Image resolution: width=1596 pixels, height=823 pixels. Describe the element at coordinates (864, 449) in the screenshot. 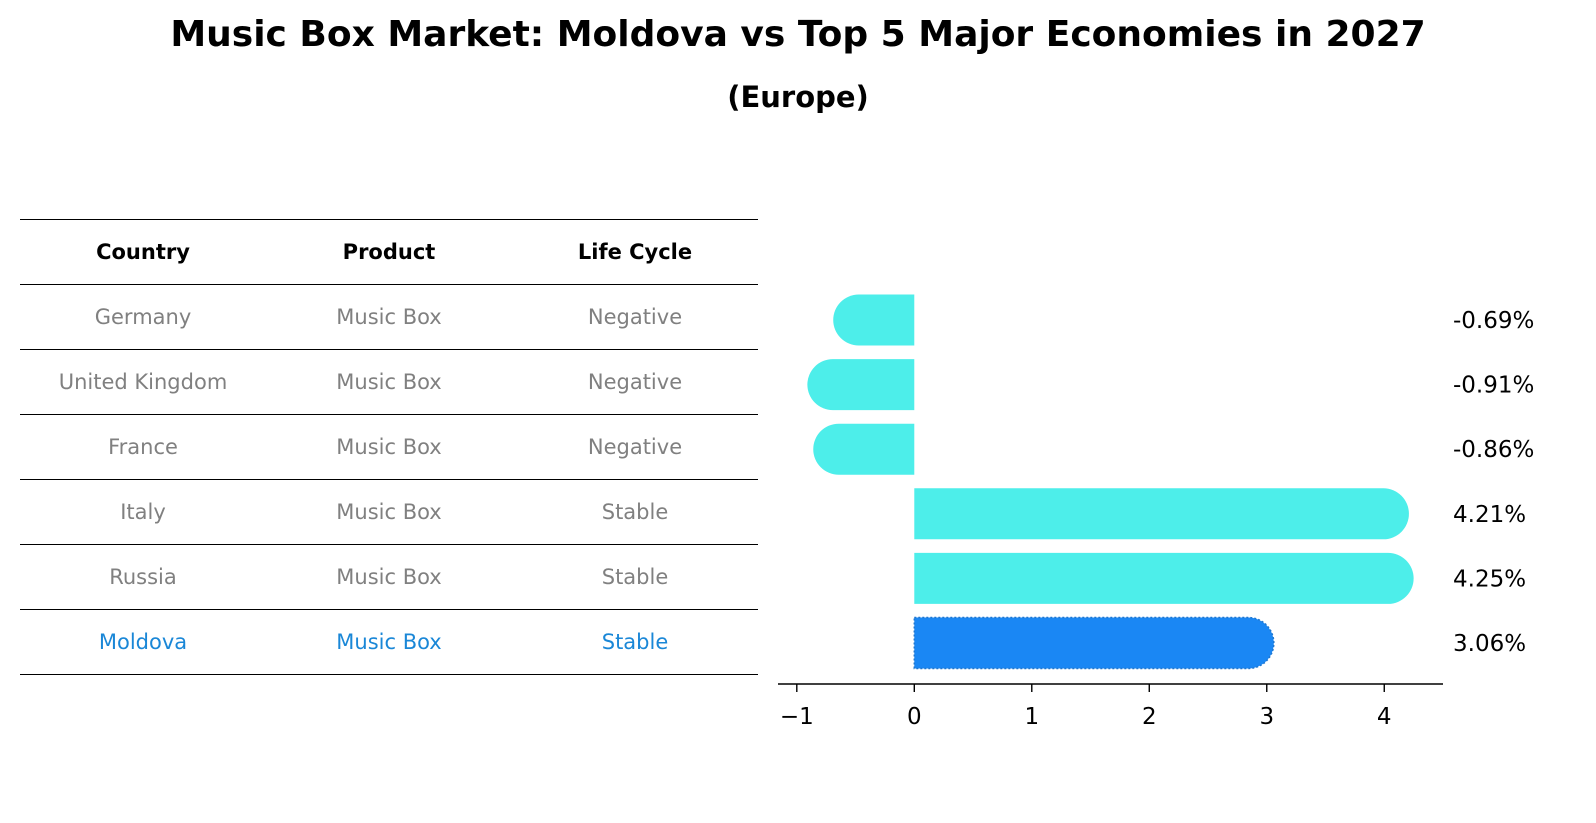

I see `bar-france` at that location.